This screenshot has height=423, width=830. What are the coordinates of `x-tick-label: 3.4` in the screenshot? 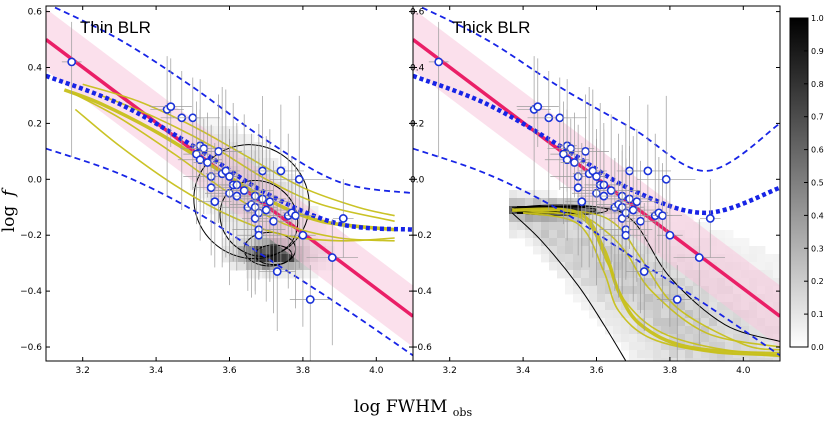 It's located at (156, 371).